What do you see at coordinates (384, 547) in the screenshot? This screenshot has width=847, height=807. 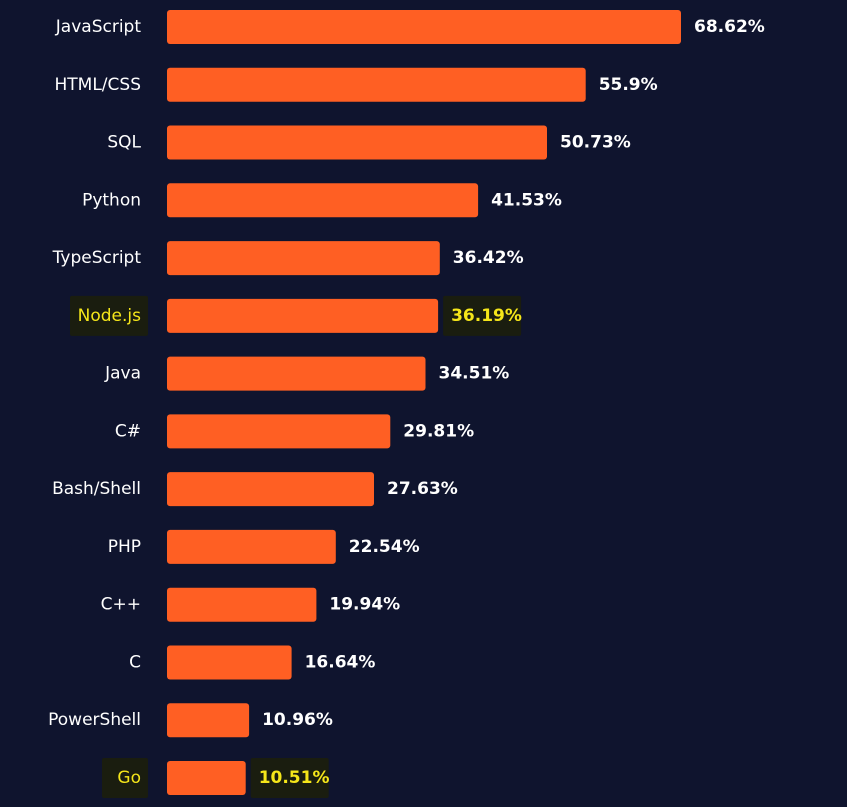 I see `value-label: 22.54%` at bounding box center [384, 547].